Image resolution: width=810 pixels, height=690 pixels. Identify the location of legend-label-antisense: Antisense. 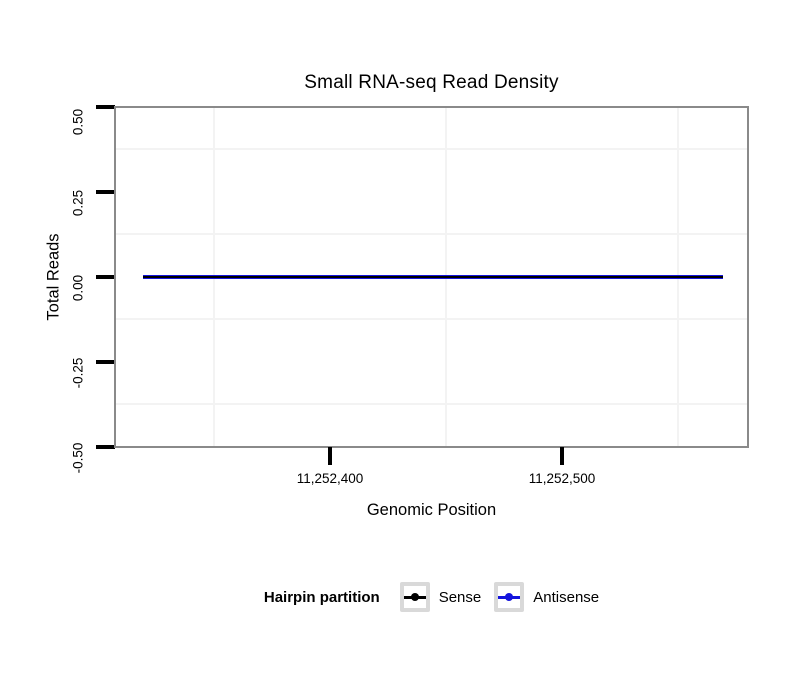
(566, 597).